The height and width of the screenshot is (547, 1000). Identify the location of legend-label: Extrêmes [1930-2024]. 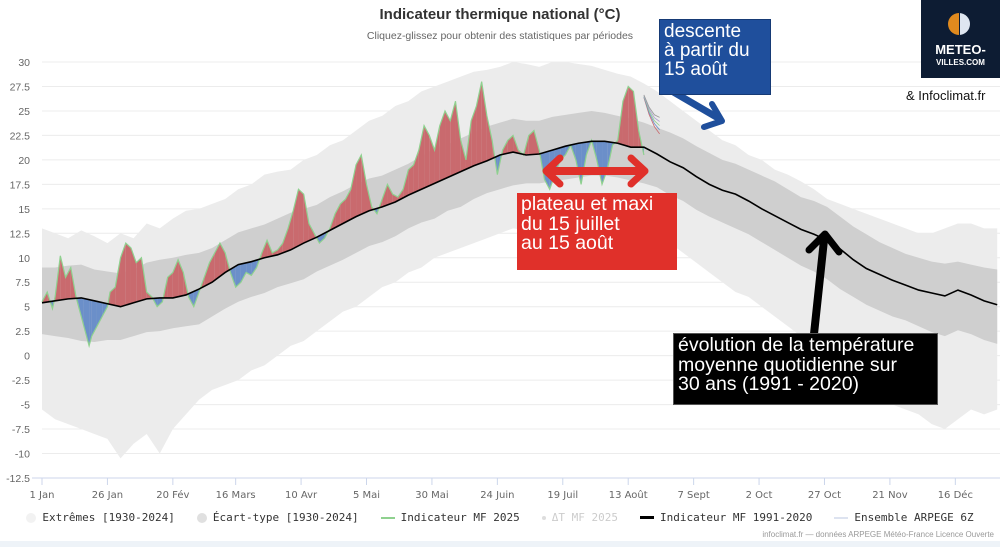
(108, 517).